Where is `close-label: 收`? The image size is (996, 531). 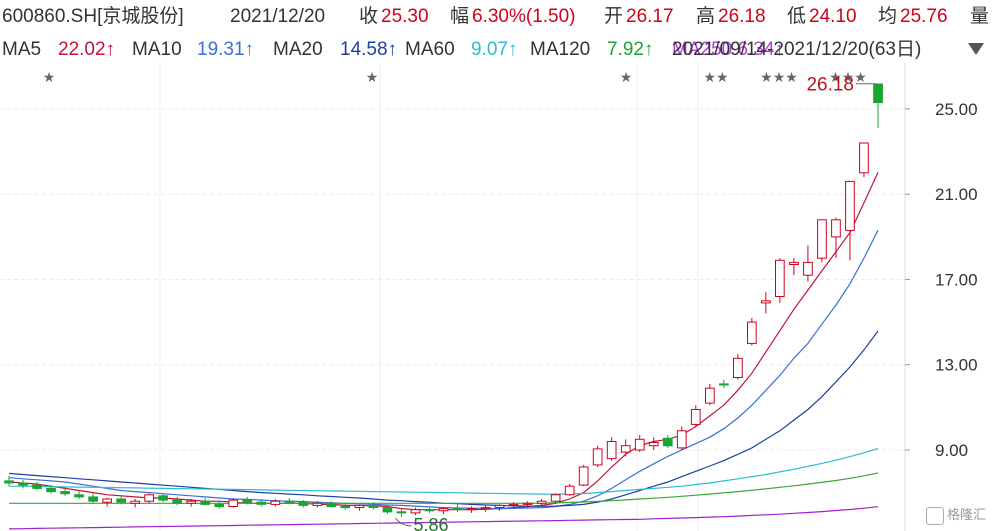 close-label: 收 is located at coordinates (369, 16).